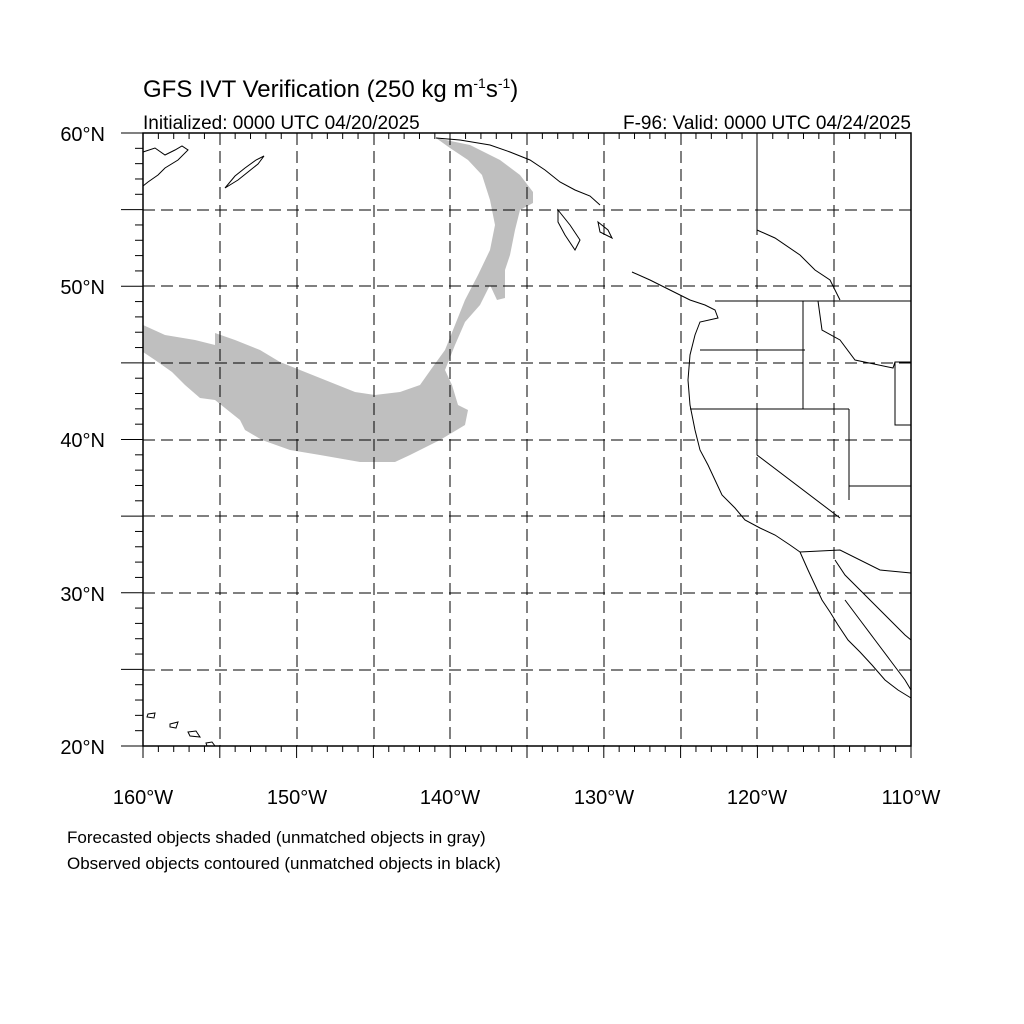  I want to click on canada-interior-line, so click(798, 265).